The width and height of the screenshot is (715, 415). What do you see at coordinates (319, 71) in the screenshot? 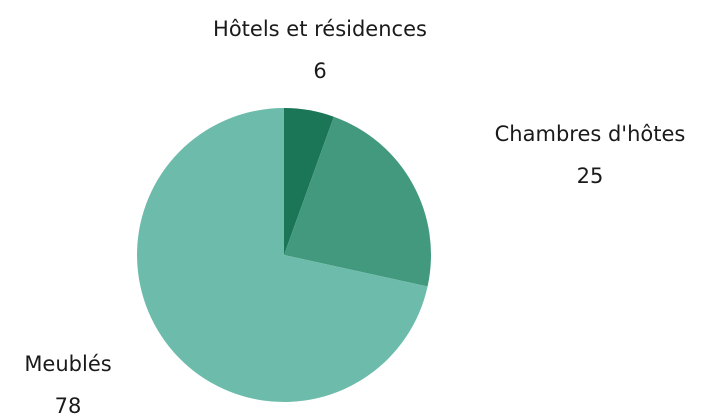
I see `slice-value: 6` at bounding box center [319, 71].